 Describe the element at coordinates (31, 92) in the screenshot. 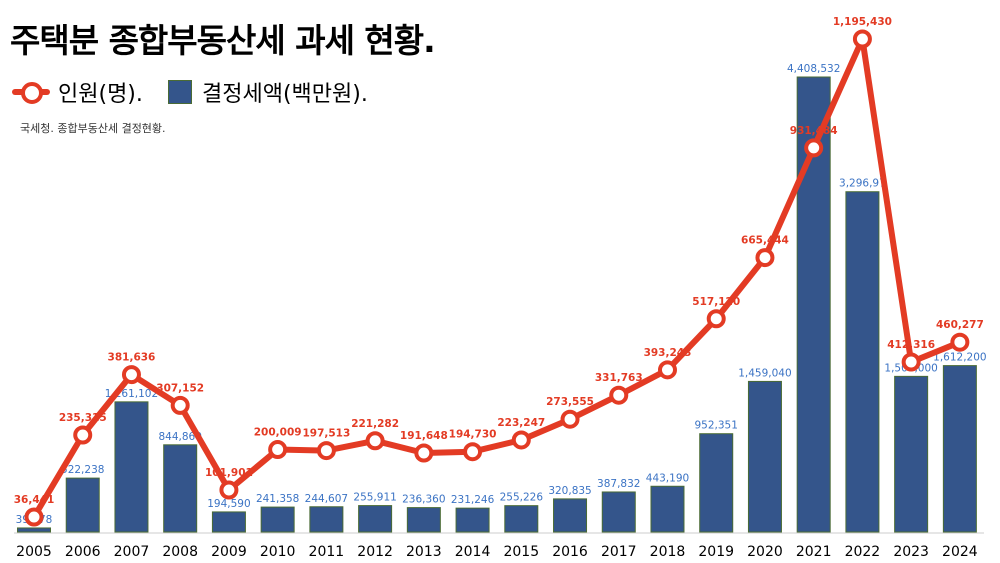

I see `line-marker-icon` at that location.